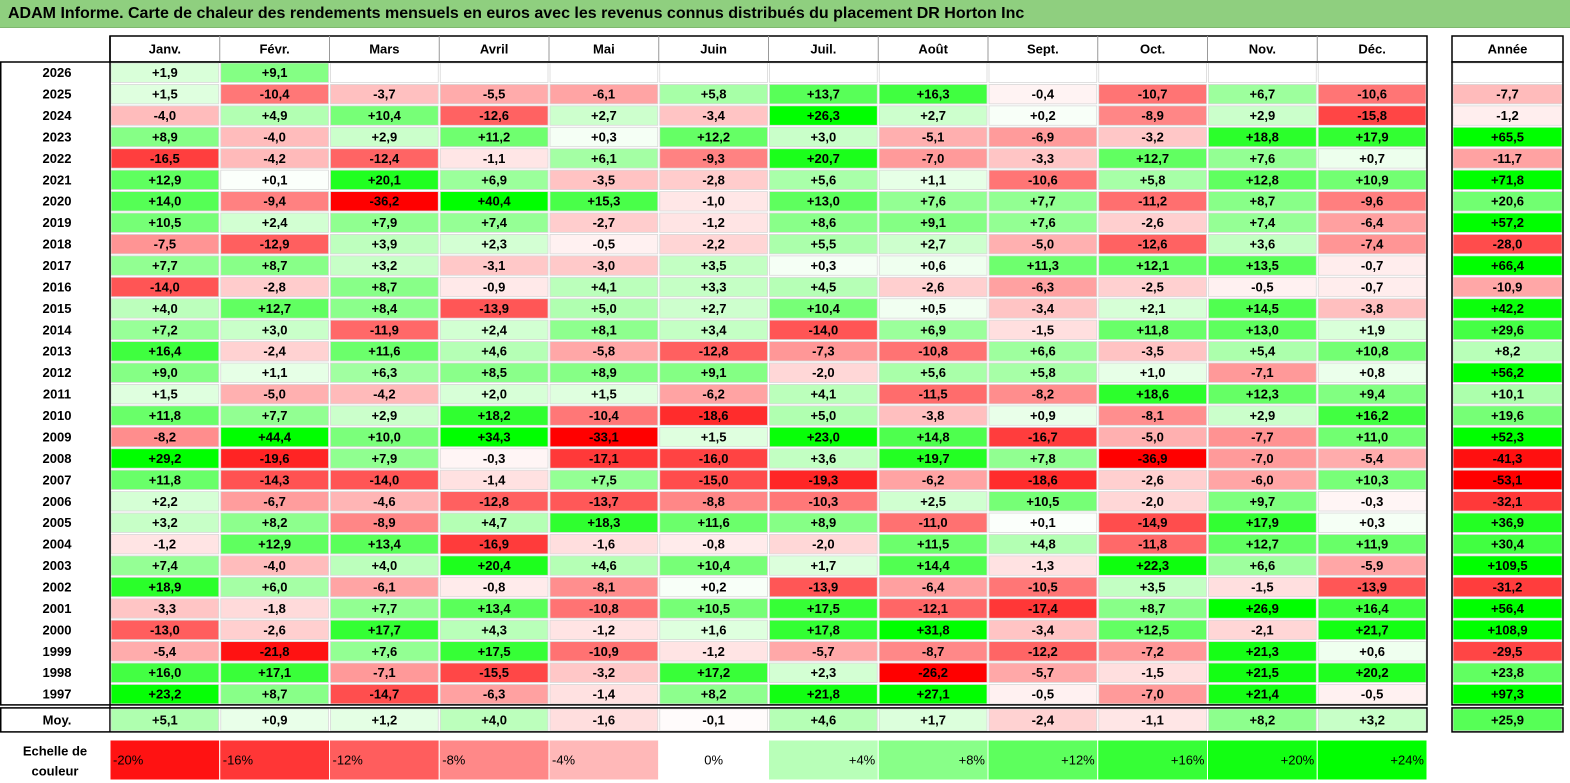 Image resolution: width=1570 pixels, height=783 pixels. Describe the element at coordinates (824, 501) in the screenshot. I see `heat-cell-value: -10,3` at that location.